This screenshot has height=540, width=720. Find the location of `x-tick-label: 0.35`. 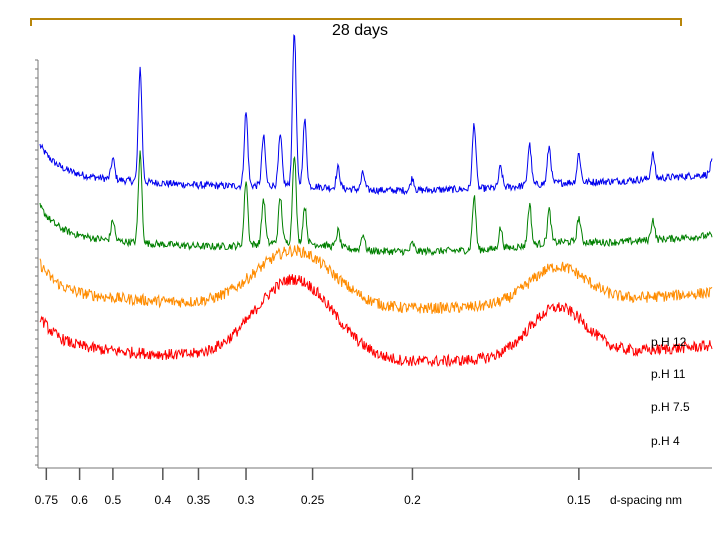

x-tick-label: 0.35 is located at coordinates (199, 500).